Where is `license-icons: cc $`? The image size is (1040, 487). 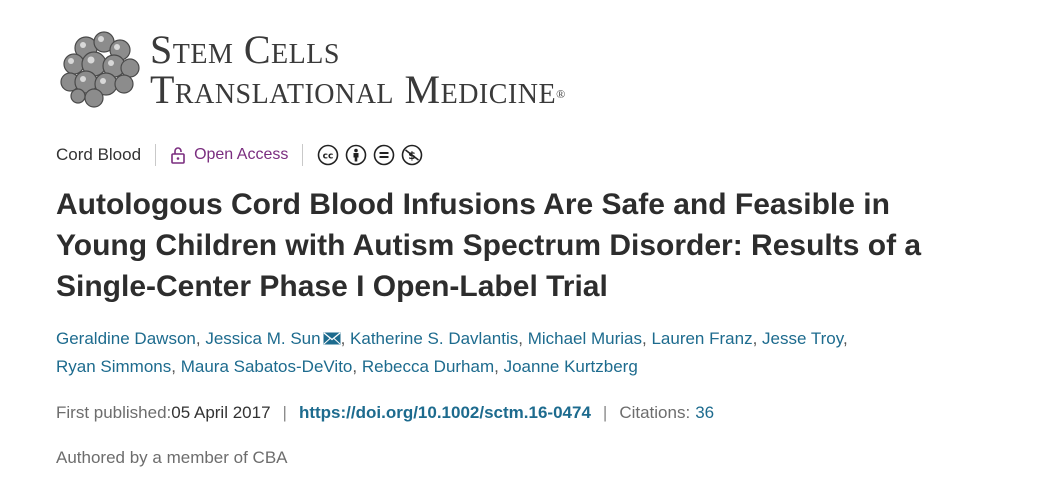
license-icons: cc $ is located at coordinates (370, 155).